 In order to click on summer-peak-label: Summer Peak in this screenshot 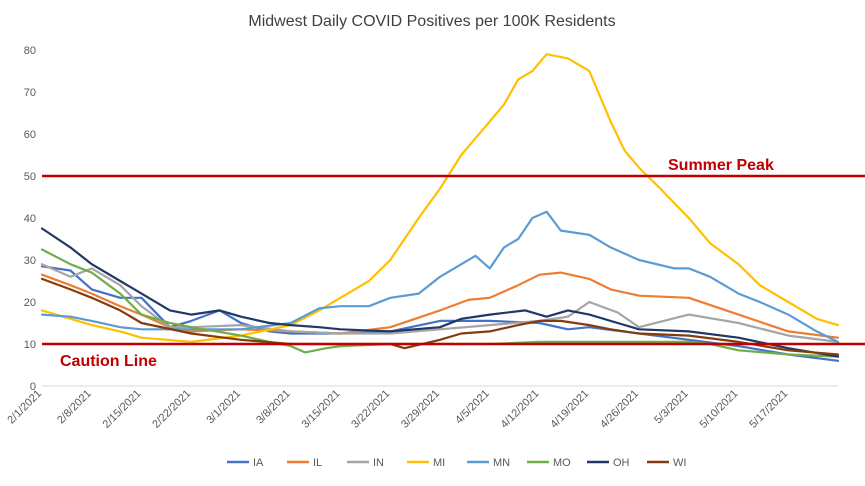, I will do `click(721, 165)`.